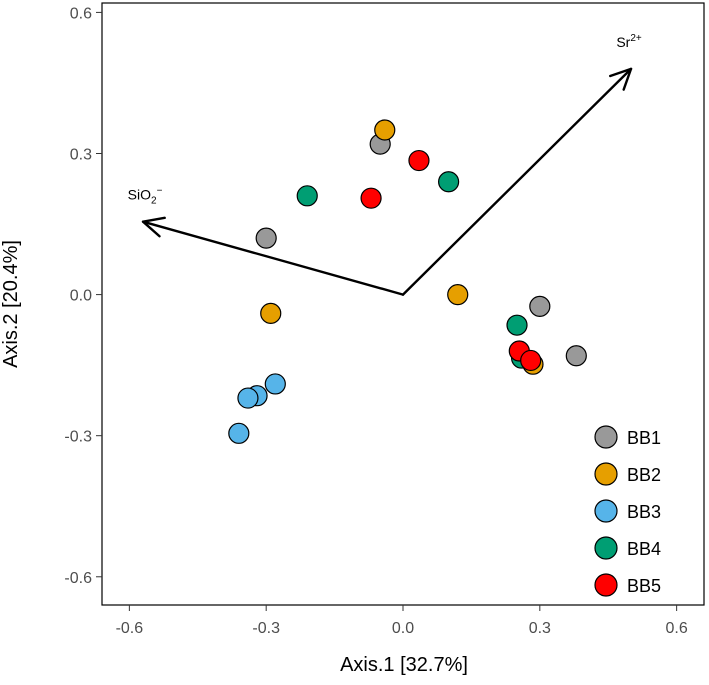 This screenshot has width=709, height=685. Describe the element at coordinates (78, 578) in the screenshot. I see `y-tick-label: -0.6` at that location.